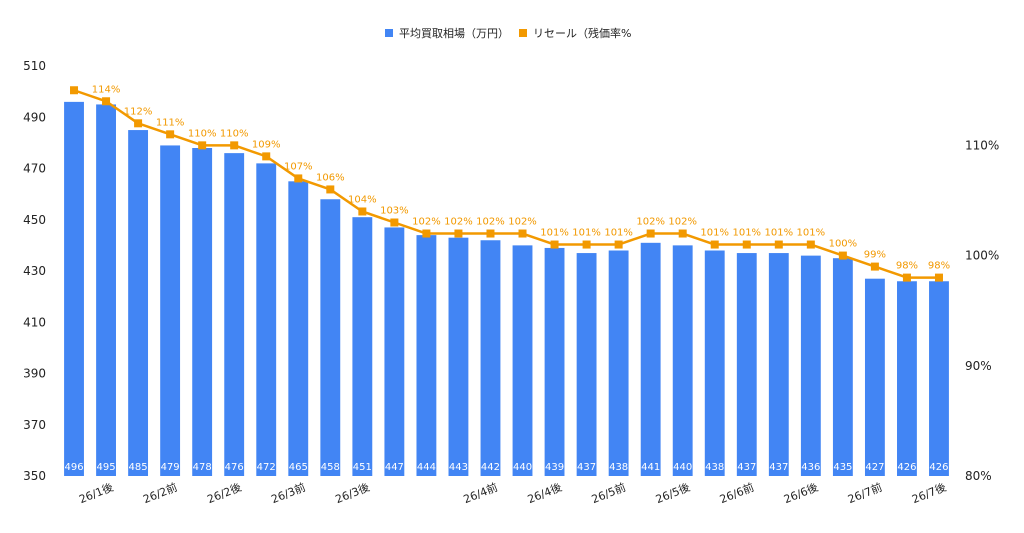  I want to click on bar-value-label: 451, so click(362, 467).